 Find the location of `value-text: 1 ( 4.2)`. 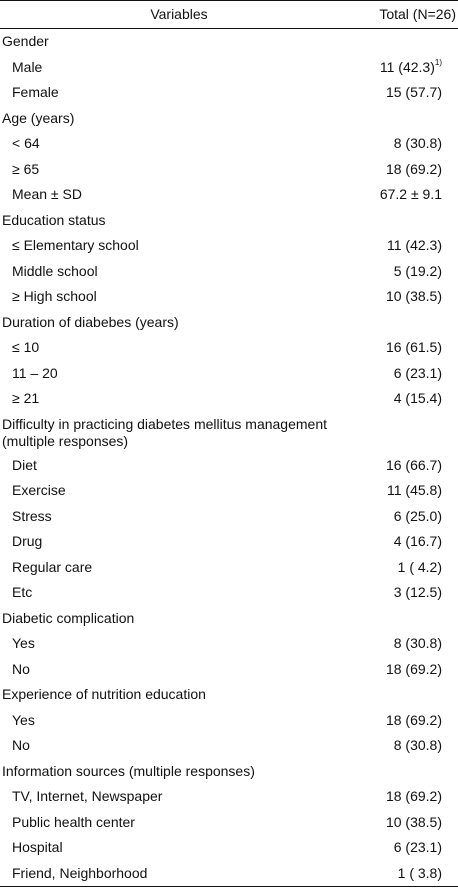

value-text: 1 ( 4.2) is located at coordinates (419, 566).